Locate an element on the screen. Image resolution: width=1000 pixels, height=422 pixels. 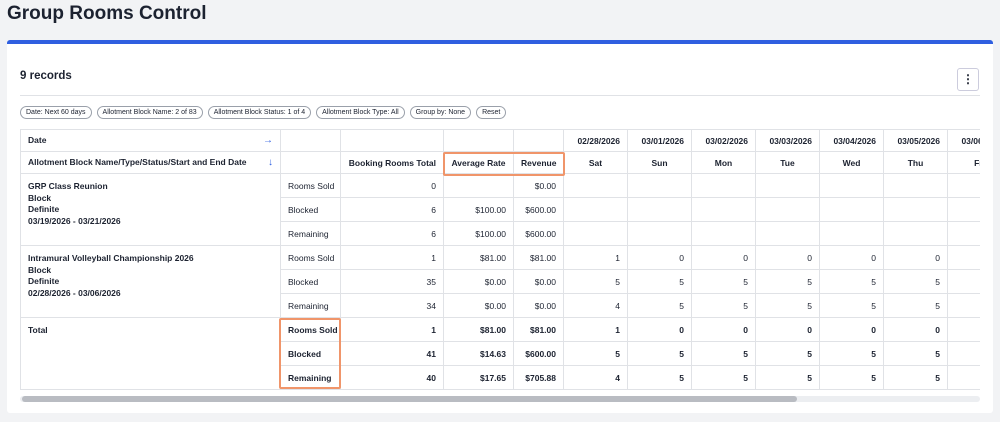
value-cell: 41 is located at coordinates (392, 354).